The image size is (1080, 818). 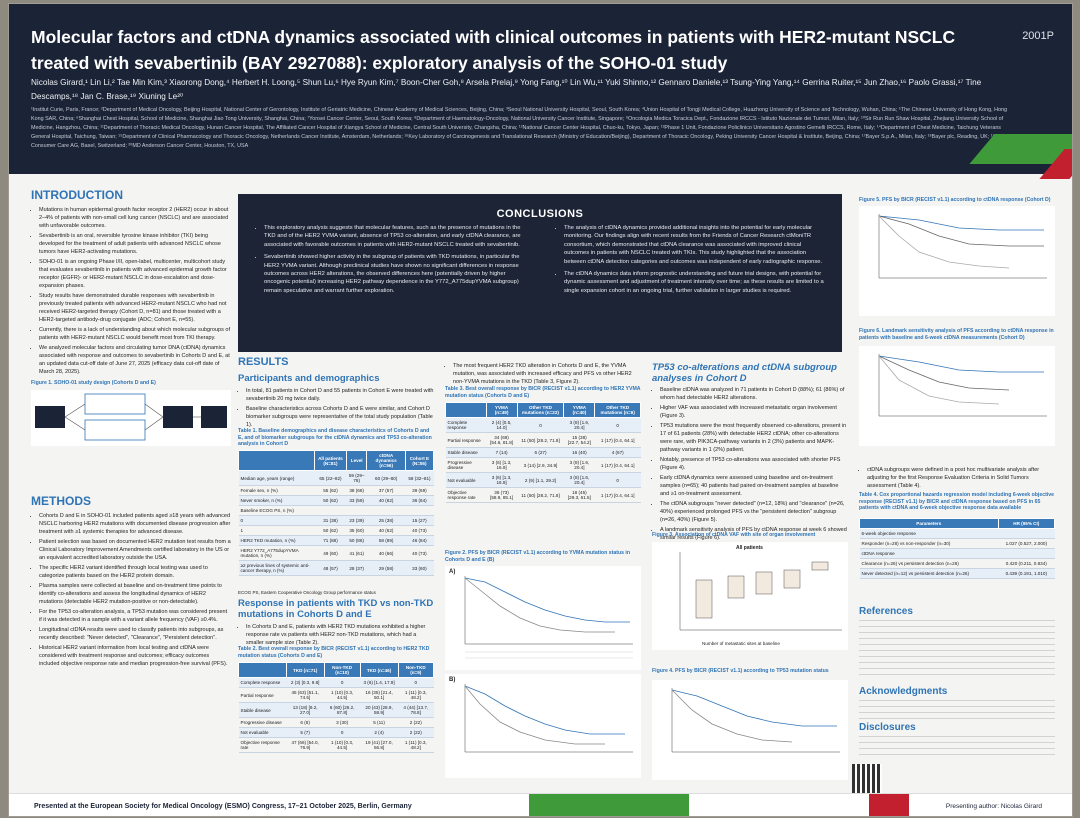 What do you see at coordinates (962, 246) in the screenshot?
I see `figure5-plot-area` at bounding box center [962, 246].